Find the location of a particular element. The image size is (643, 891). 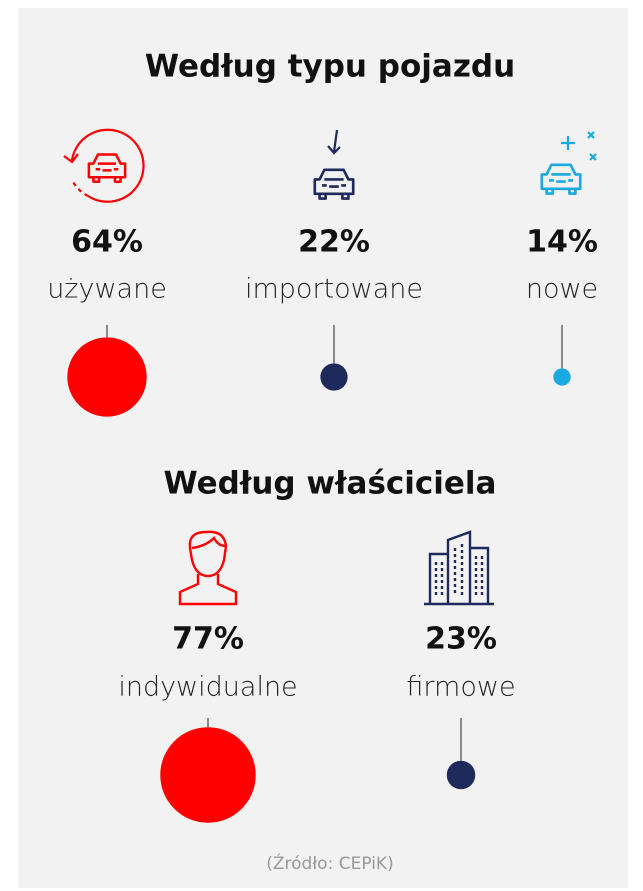

category-label: indywidualne is located at coordinates (207, 687).